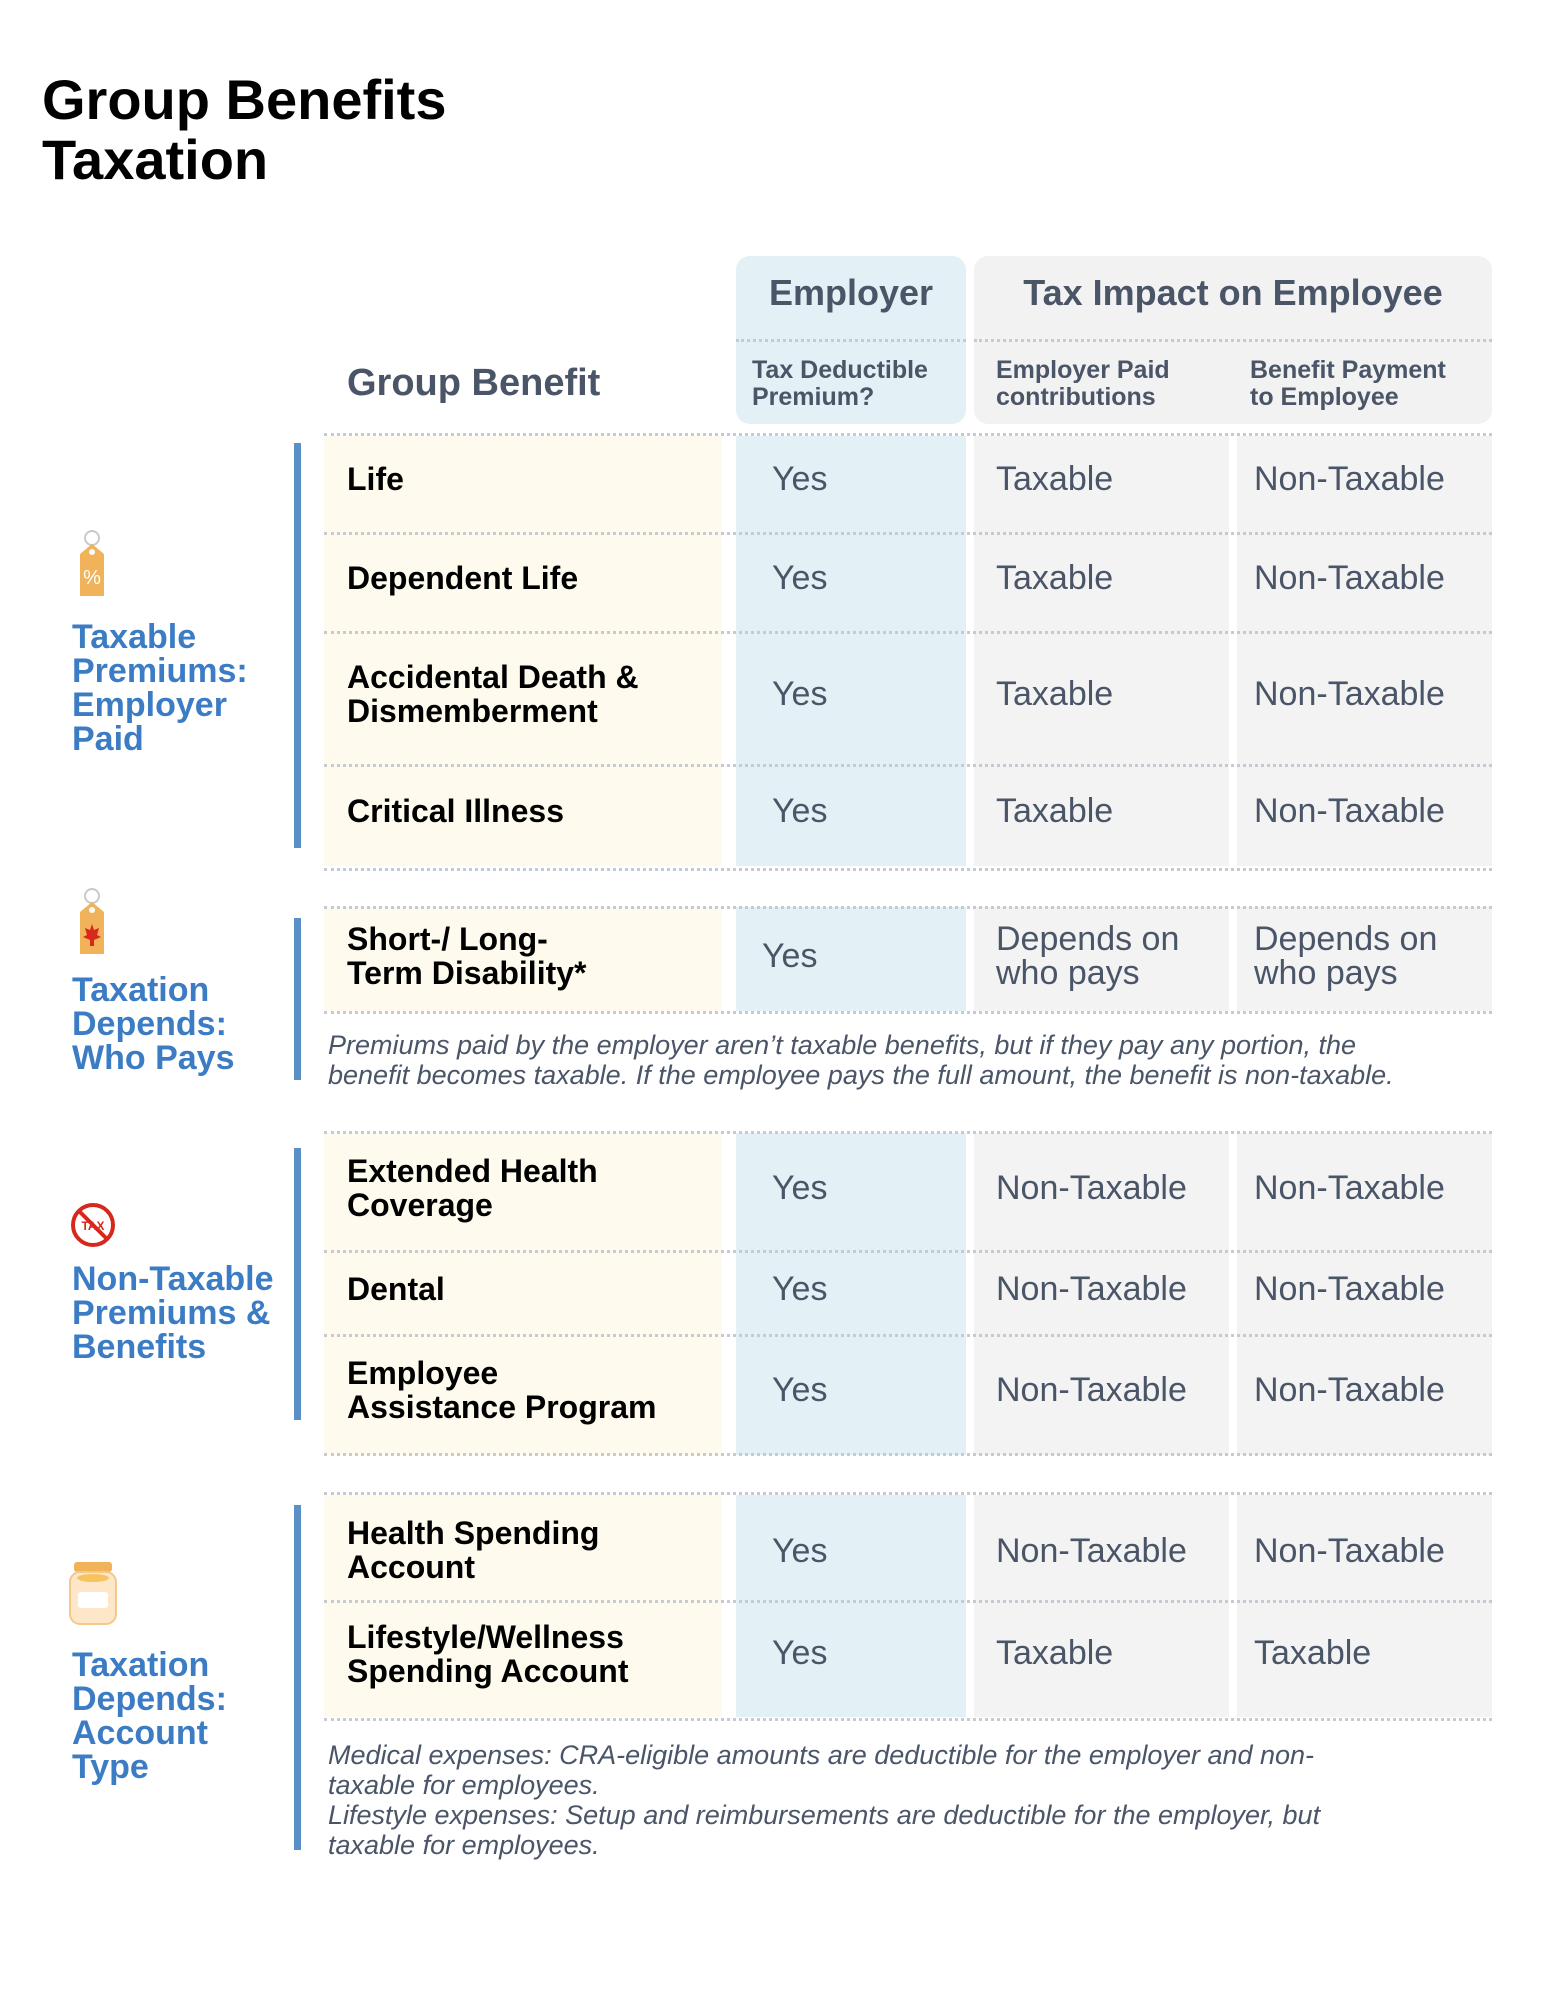  What do you see at coordinates (493, 677) in the screenshot?
I see `benefit-line: Accidental Death &` at bounding box center [493, 677].